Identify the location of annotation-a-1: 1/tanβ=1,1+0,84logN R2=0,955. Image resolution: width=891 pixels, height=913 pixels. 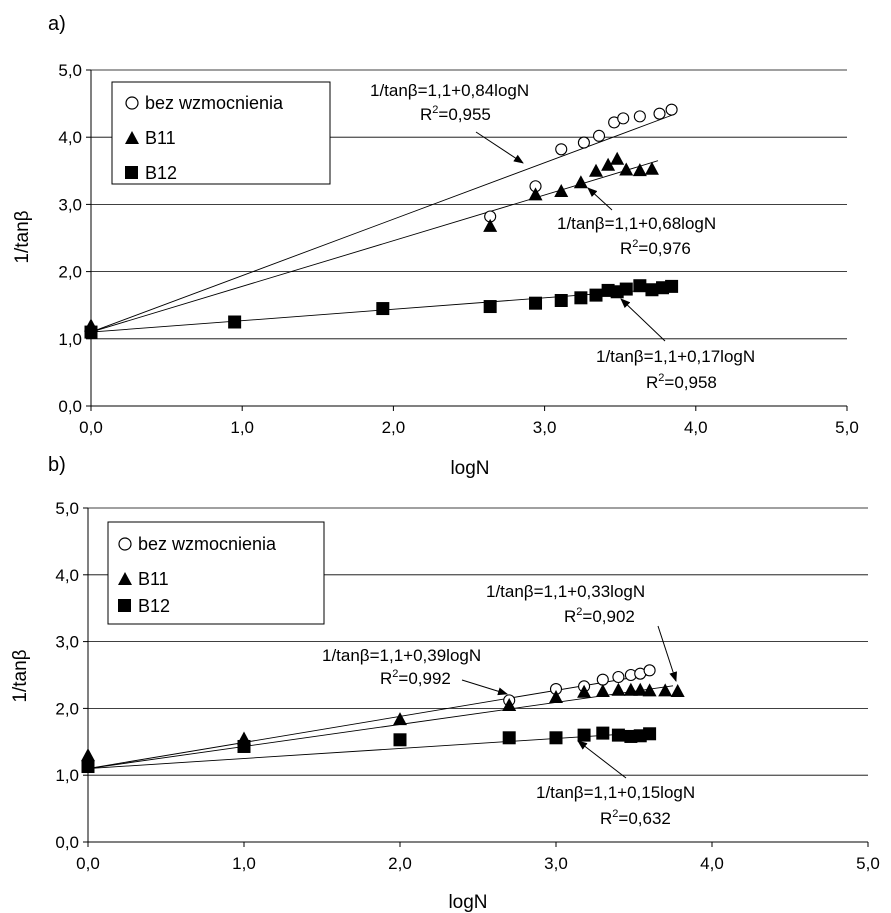
(449, 122).